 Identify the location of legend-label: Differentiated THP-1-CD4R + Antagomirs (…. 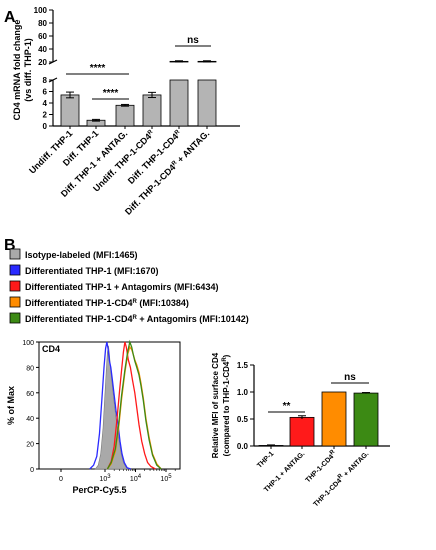
(137, 319).